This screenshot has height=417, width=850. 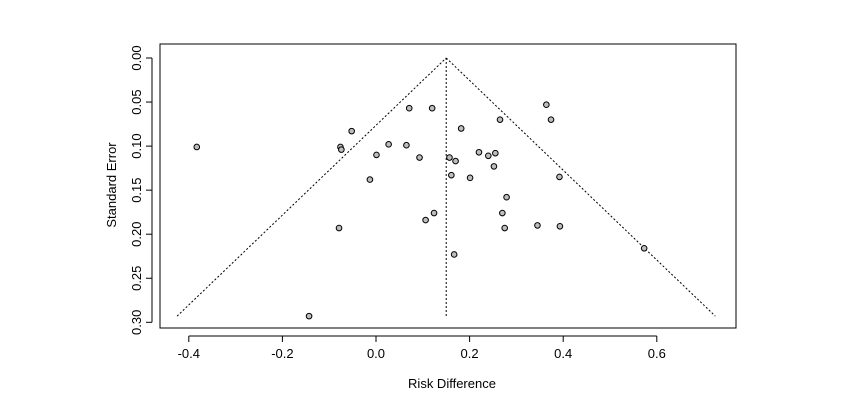 I want to click on x-axis-title: Risk Difference, so click(x=452, y=383).